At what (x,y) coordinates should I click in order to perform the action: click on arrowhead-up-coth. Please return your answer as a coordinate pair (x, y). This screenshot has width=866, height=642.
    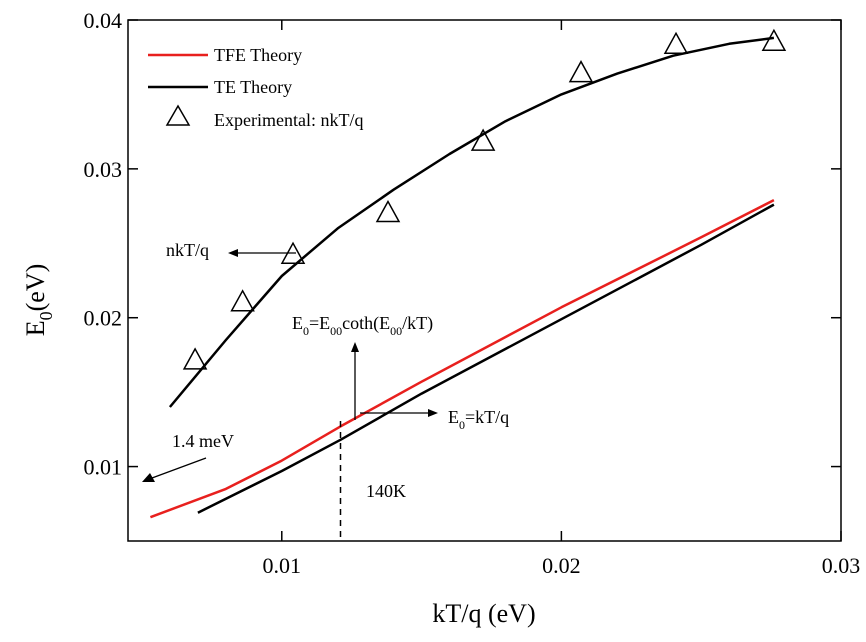
    Looking at the image, I should click on (355, 347).